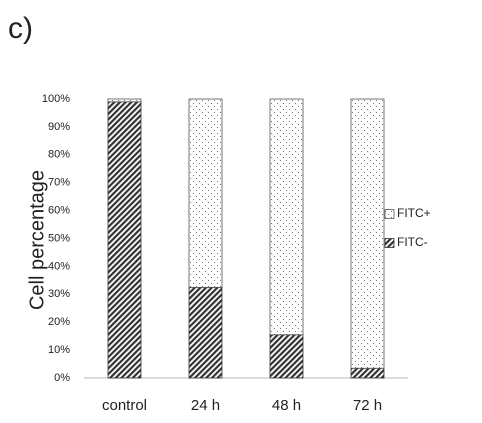 Image resolution: width=482 pixels, height=423 pixels. I want to click on x-tick-label: control, so click(124, 405).